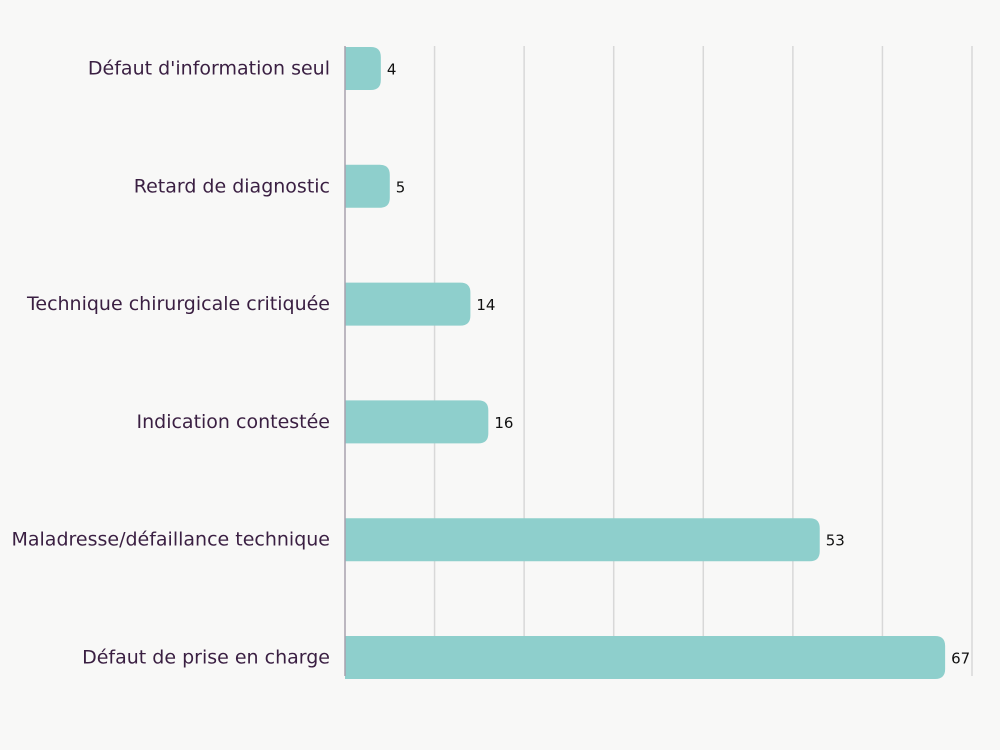 The width and height of the screenshot is (1000, 750). Describe the element at coordinates (835, 541) in the screenshot. I see `value-label: 53` at that location.